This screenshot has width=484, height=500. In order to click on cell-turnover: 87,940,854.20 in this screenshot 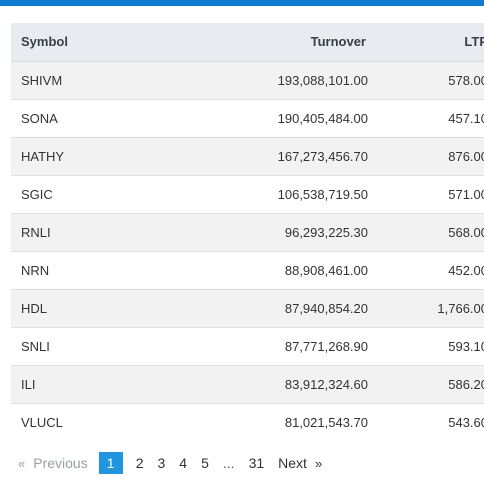, I will do `click(274, 308)`.